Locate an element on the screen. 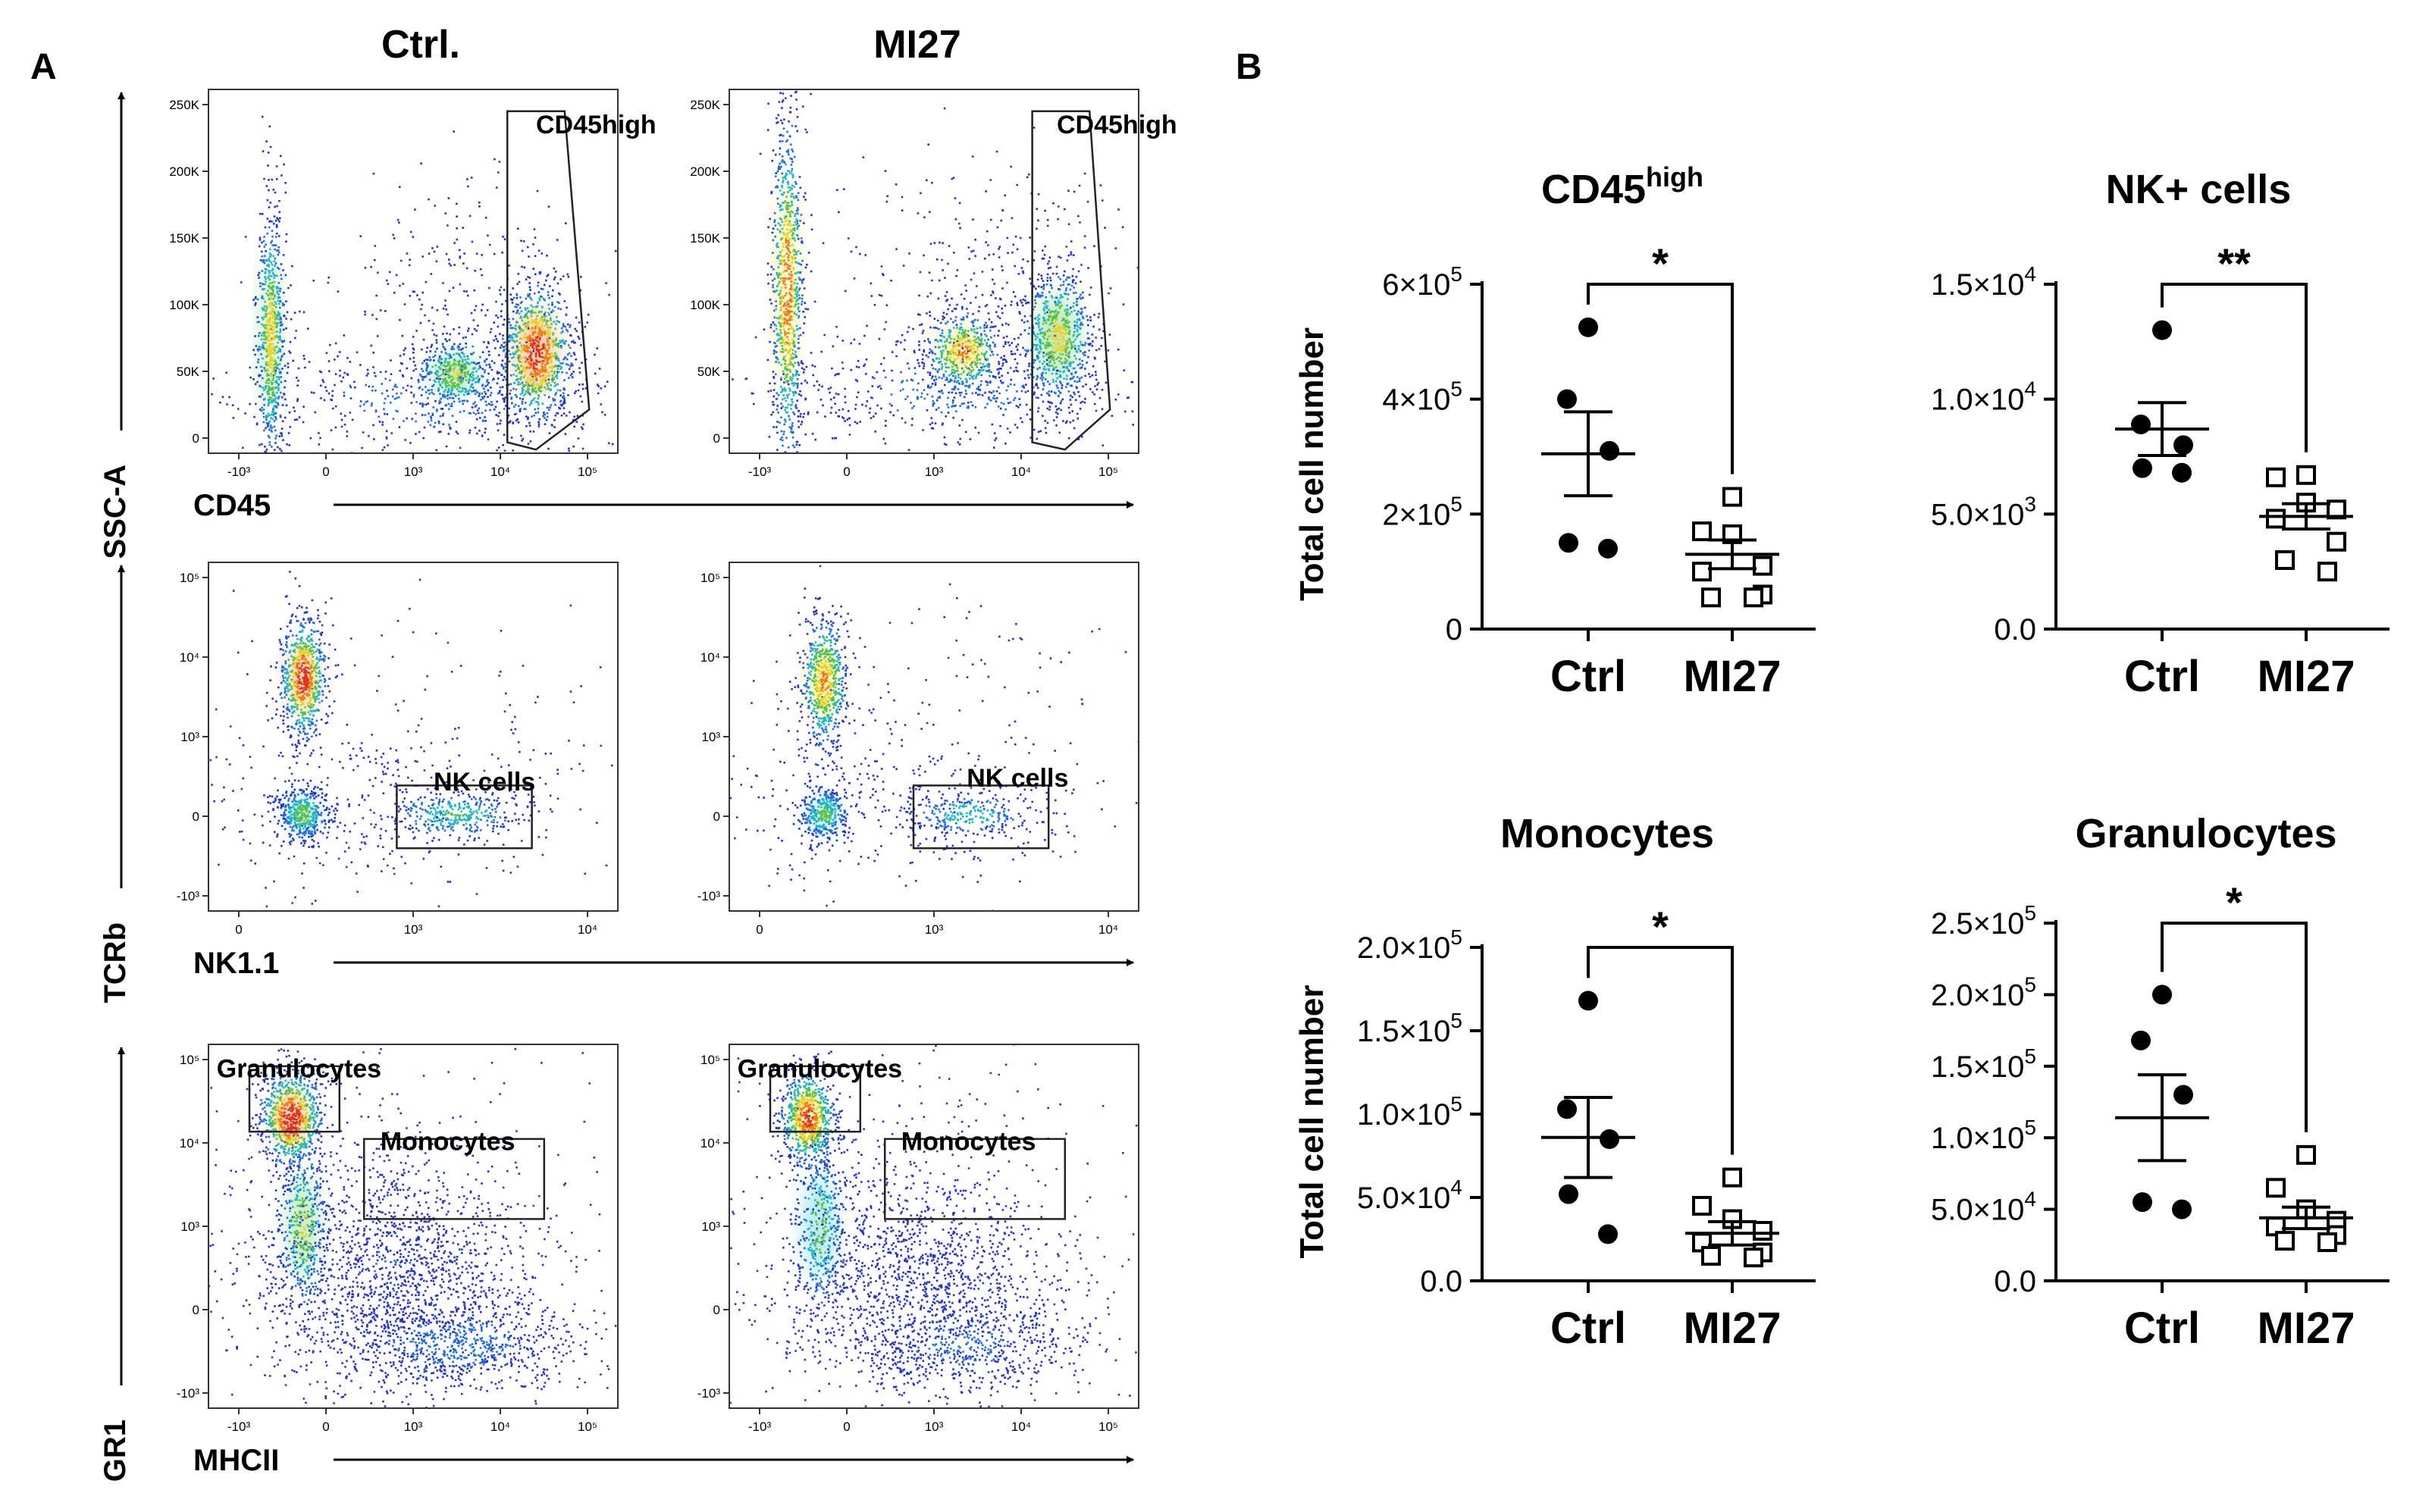 Image resolution: width=2435 pixels, height=1512 pixels. y-tick-label: 200K is located at coordinates (184, 171).